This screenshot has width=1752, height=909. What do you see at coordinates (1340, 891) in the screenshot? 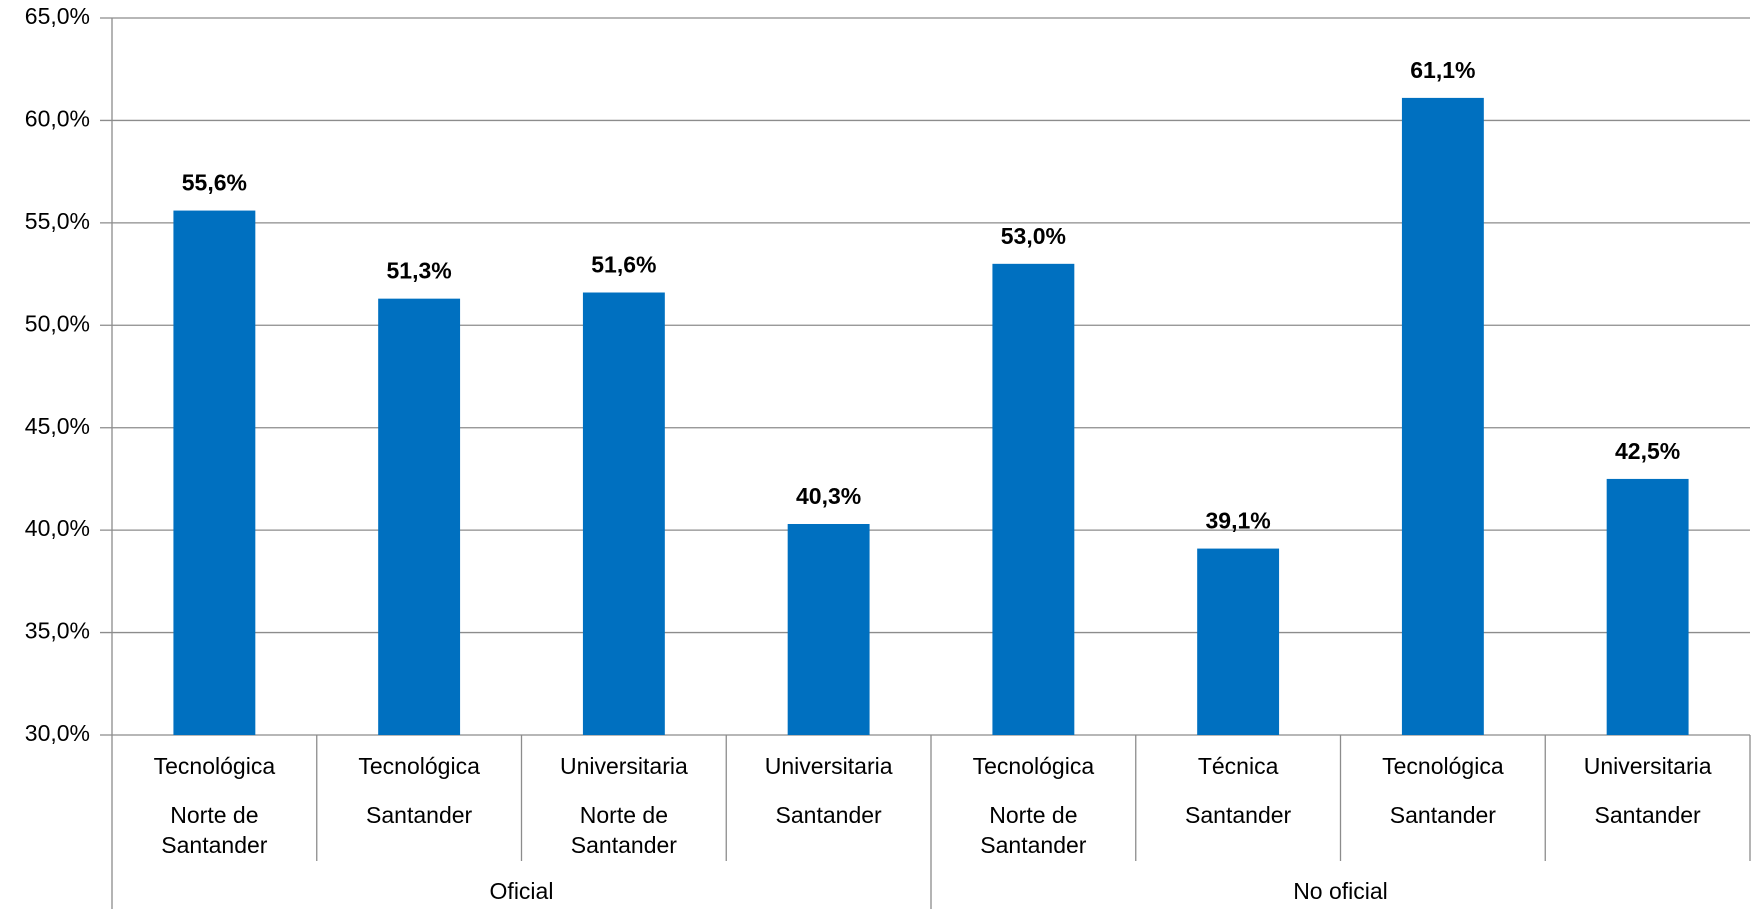
I see `group-label: No oficial` at bounding box center [1340, 891].